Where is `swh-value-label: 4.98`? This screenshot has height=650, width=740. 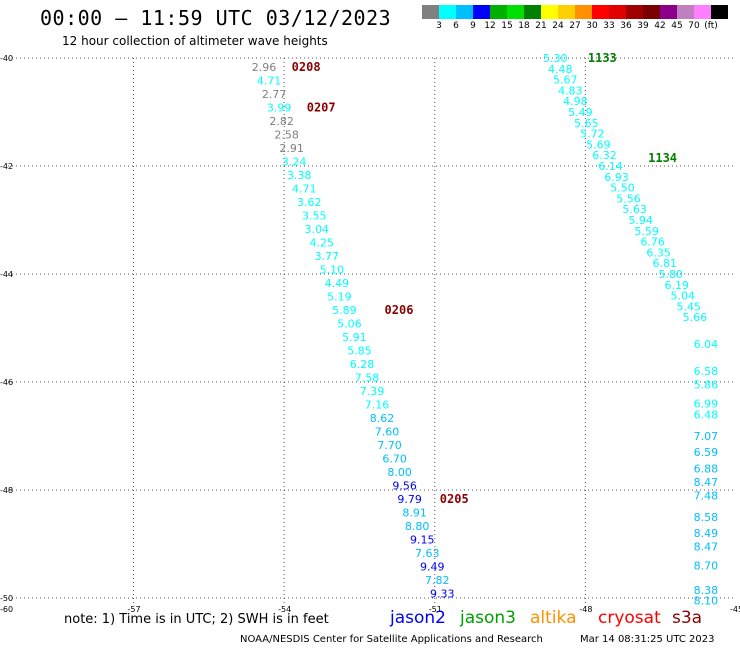
swh-value-label: 4.98 is located at coordinates (575, 101).